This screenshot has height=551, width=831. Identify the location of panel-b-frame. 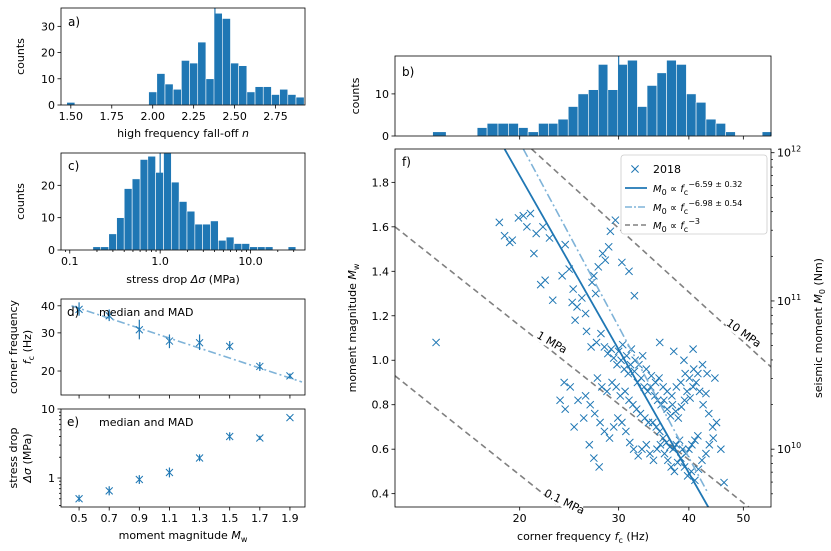
(583, 96).